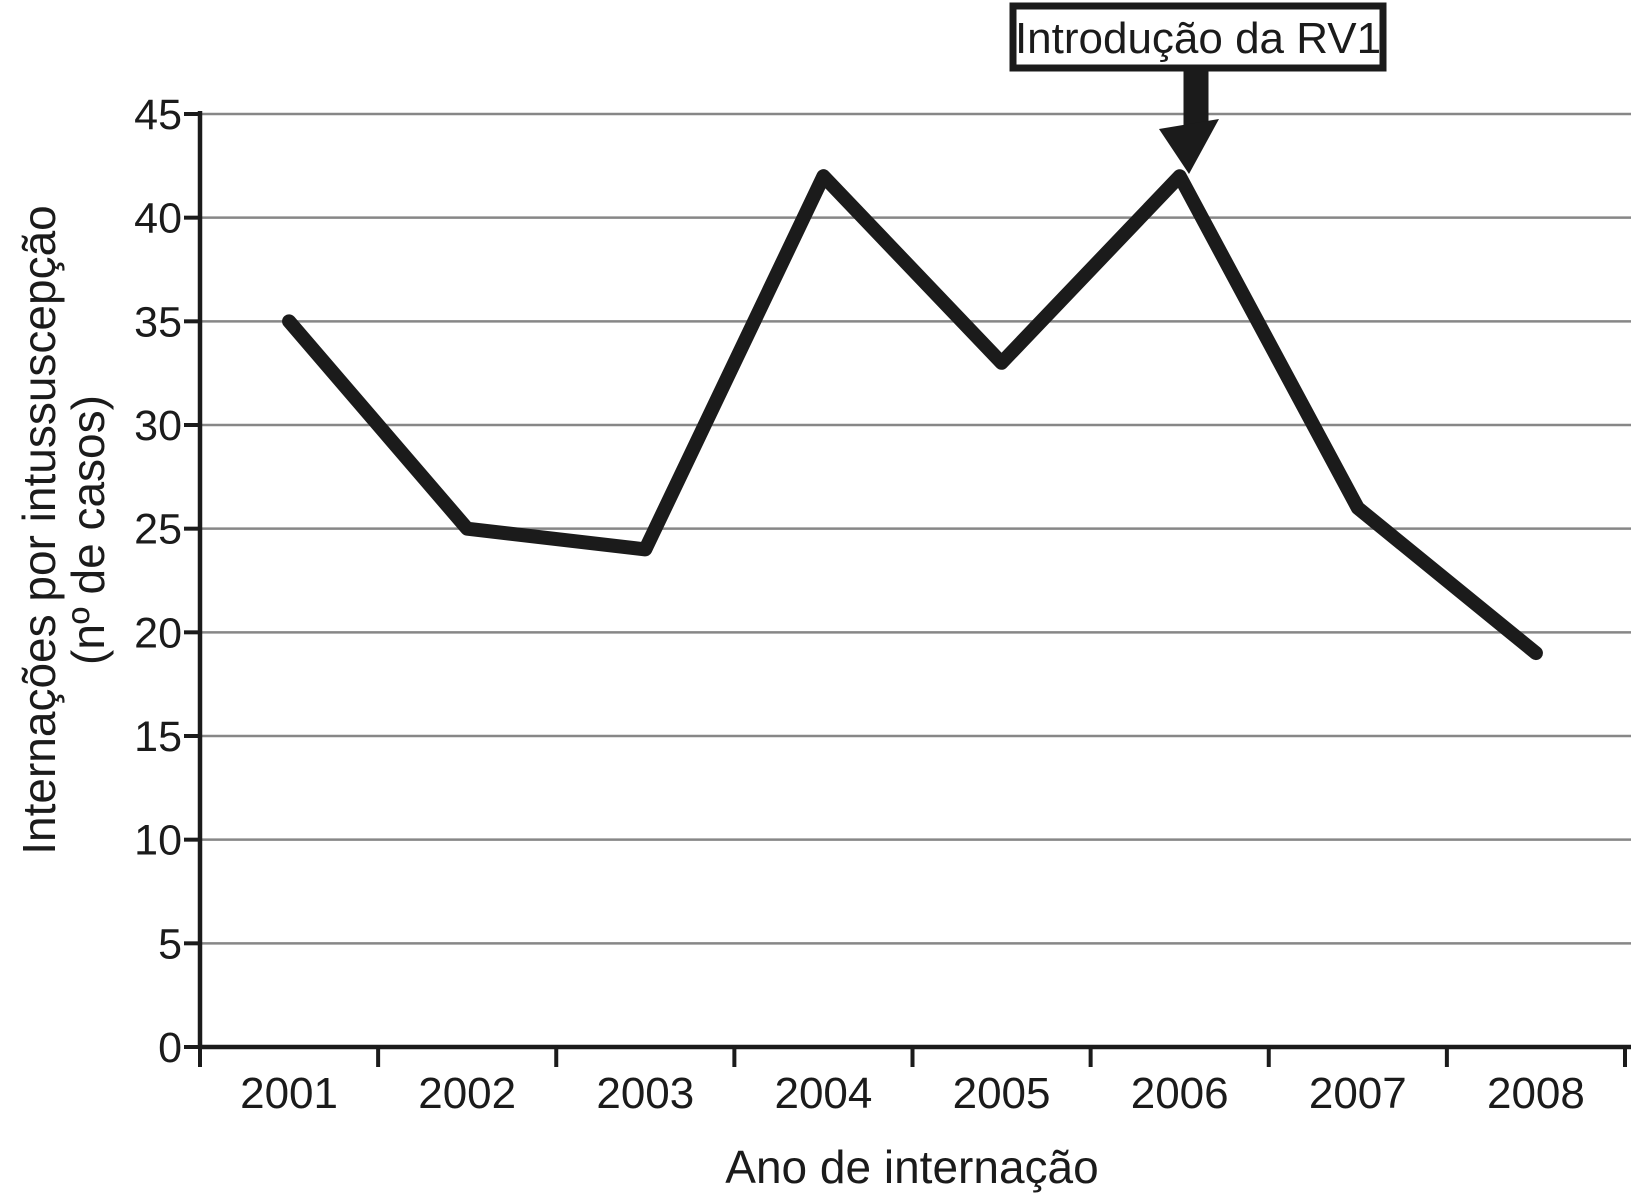  What do you see at coordinates (158, 737) in the screenshot?
I see `y-tick-label: 15` at bounding box center [158, 737].